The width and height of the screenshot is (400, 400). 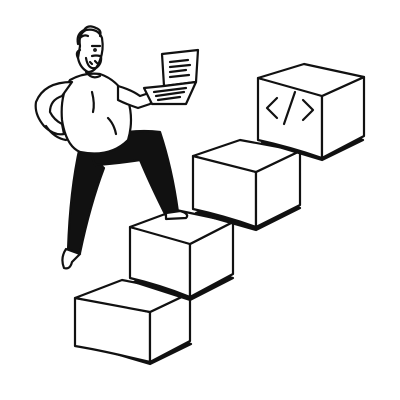 I want to click on person-beard, so click(x=93, y=62).